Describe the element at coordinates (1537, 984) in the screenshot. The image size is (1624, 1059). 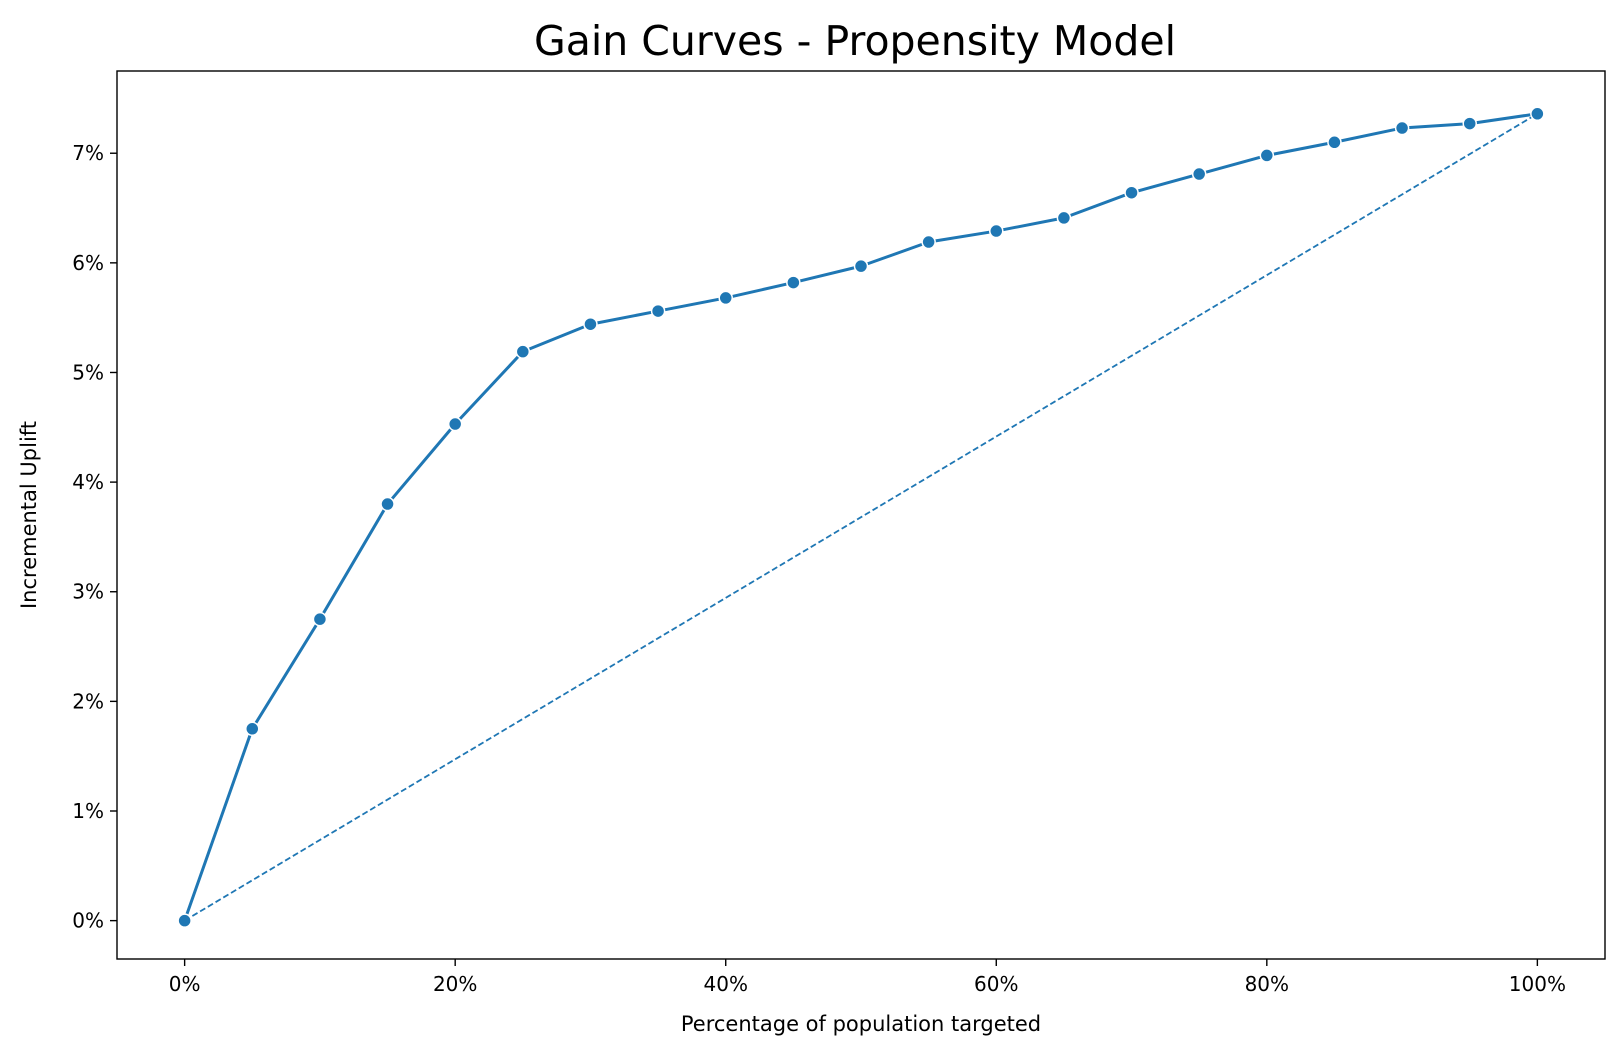
I see `x-tick-label: 100%` at that location.